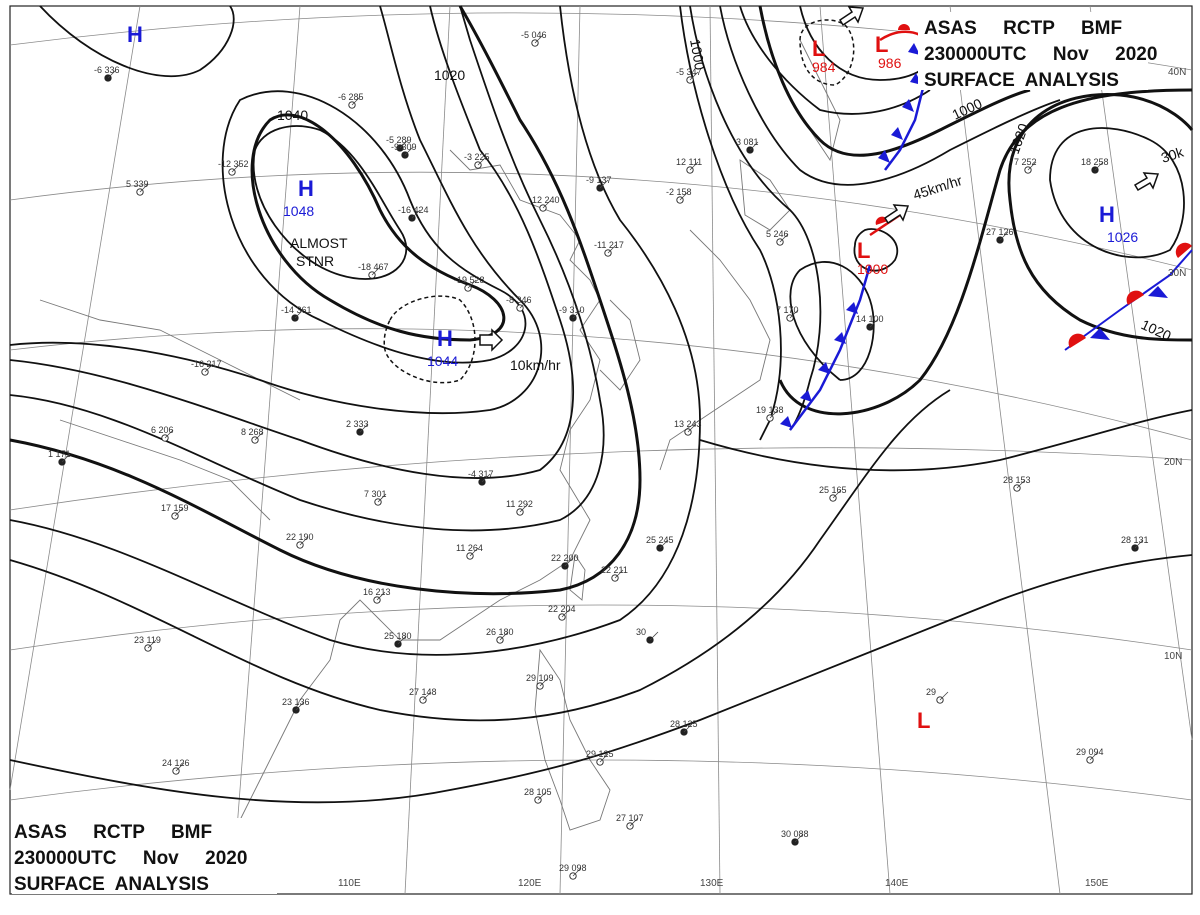  What do you see at coordinates (609, 245) in the screenshot?
I see `station-value: -11 217` at bounding box center [609, 245].